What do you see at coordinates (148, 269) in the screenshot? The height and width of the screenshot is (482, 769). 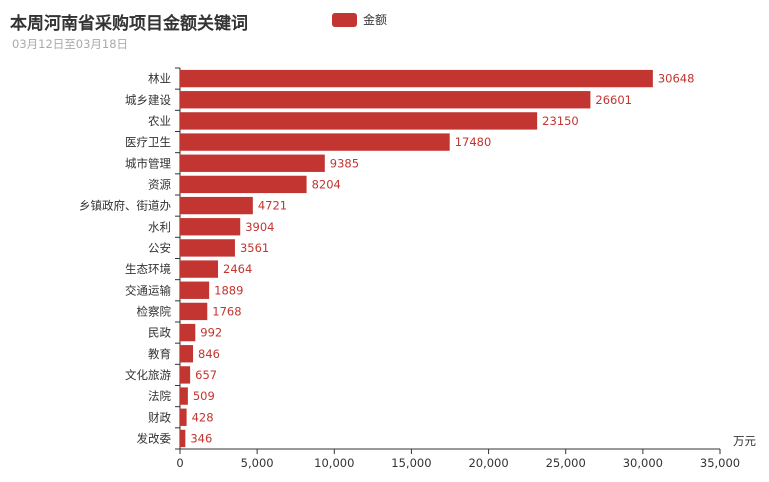 I see `category-label: 生态环境` at bounding box center [148, 269].